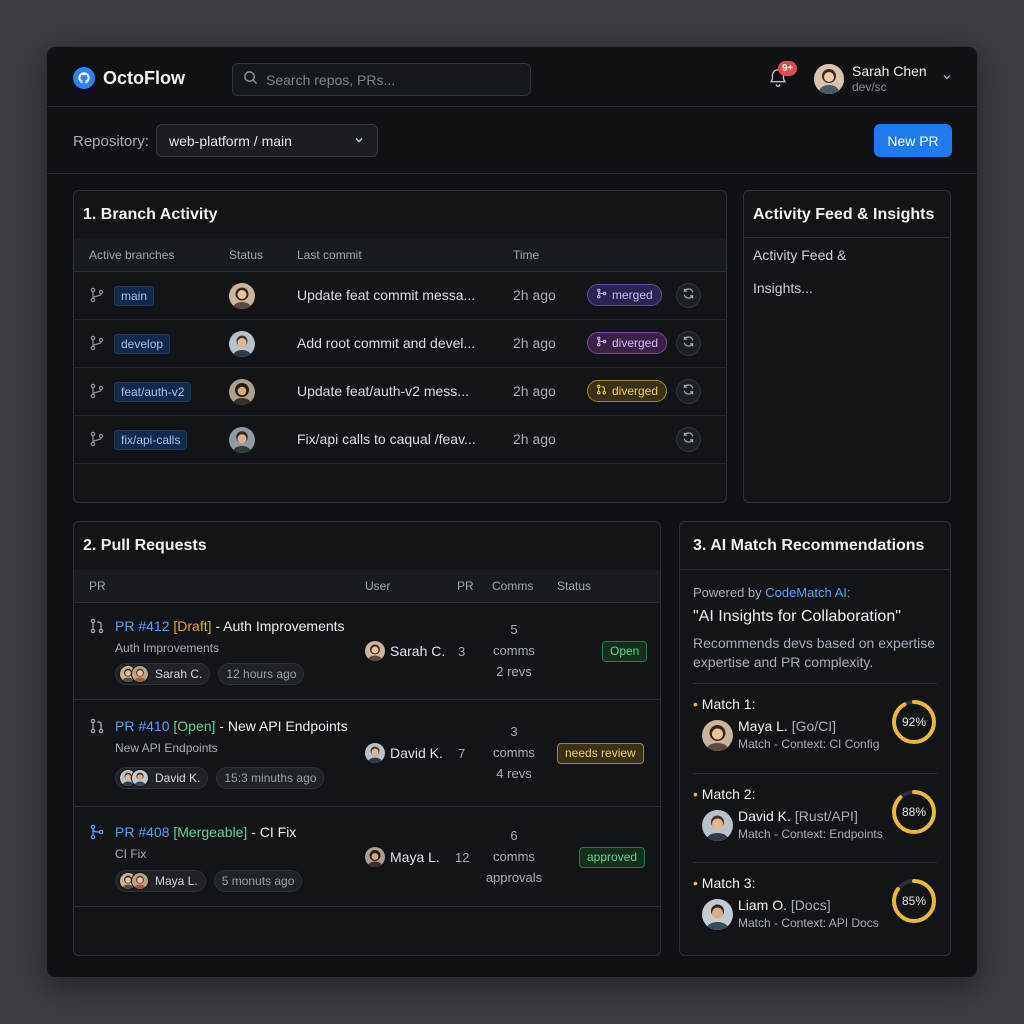 The height and width of the screenshot is (1024, 1024). What do you see at coordinates (625, 651) in the screenshot?
I see `status-badge: Open` at bounding box center [625, 651].